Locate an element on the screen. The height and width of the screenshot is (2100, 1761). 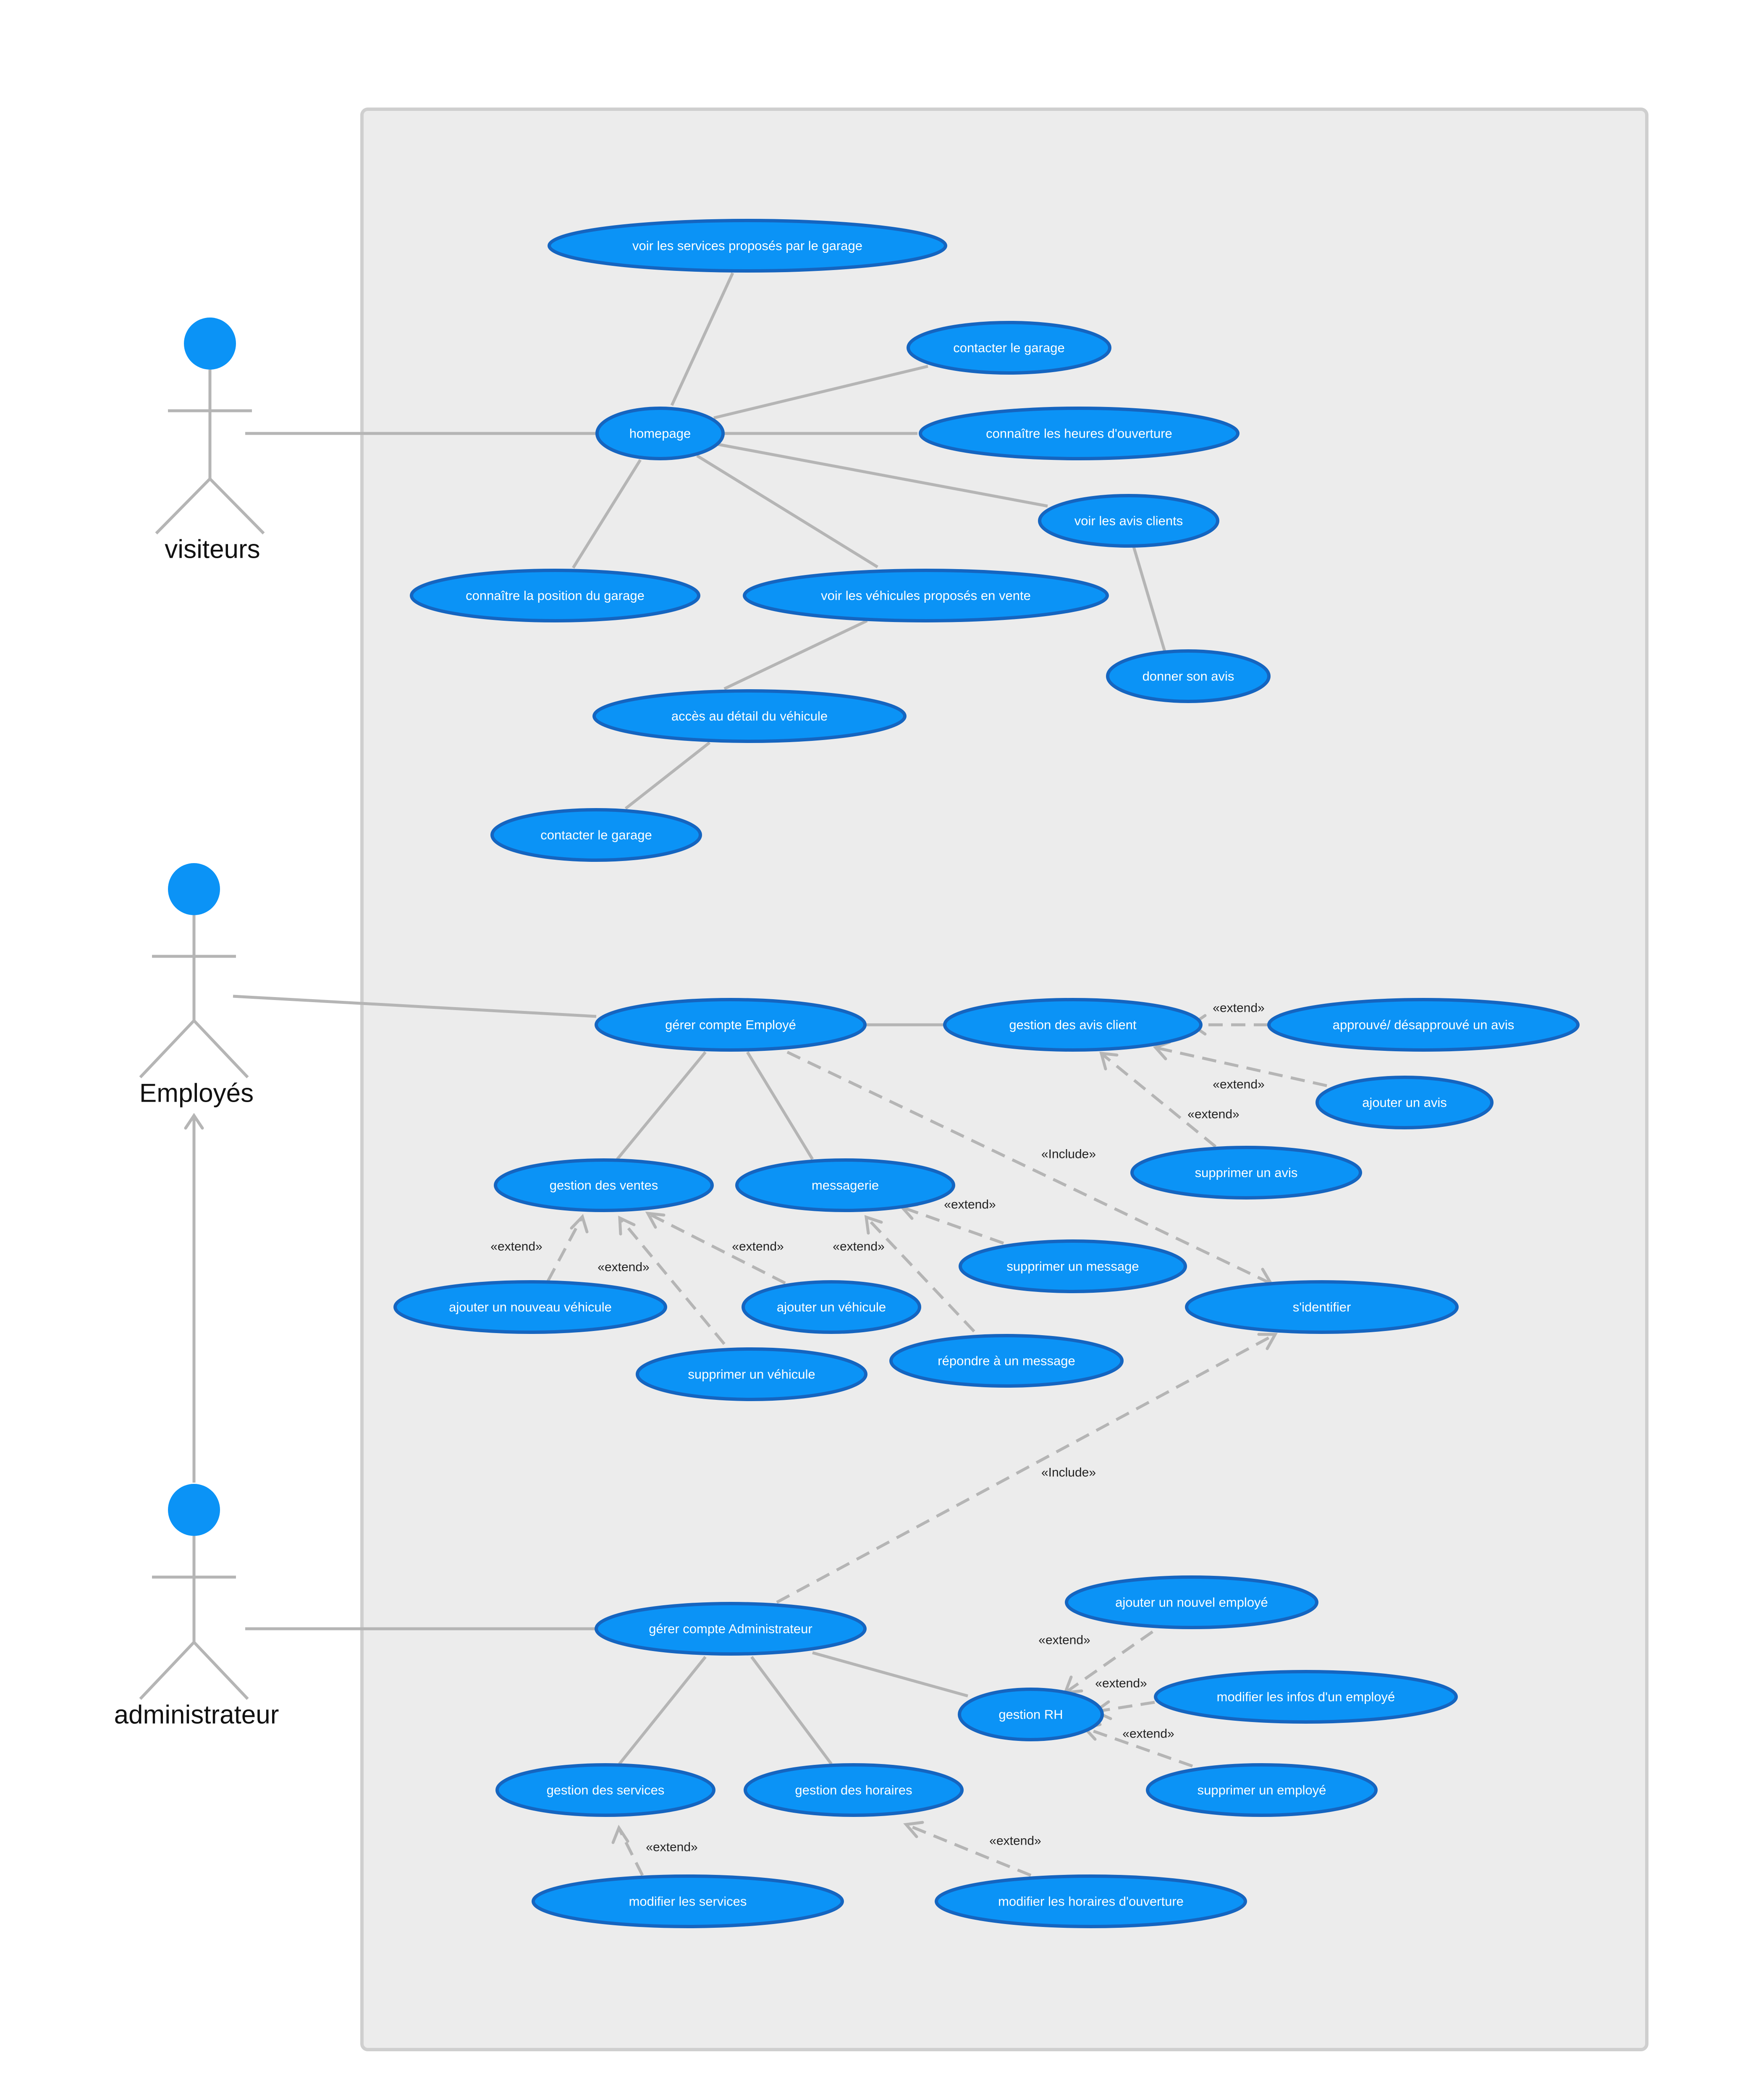
use-case-label: gestion des ventes is located at coordinates (604, 1185).